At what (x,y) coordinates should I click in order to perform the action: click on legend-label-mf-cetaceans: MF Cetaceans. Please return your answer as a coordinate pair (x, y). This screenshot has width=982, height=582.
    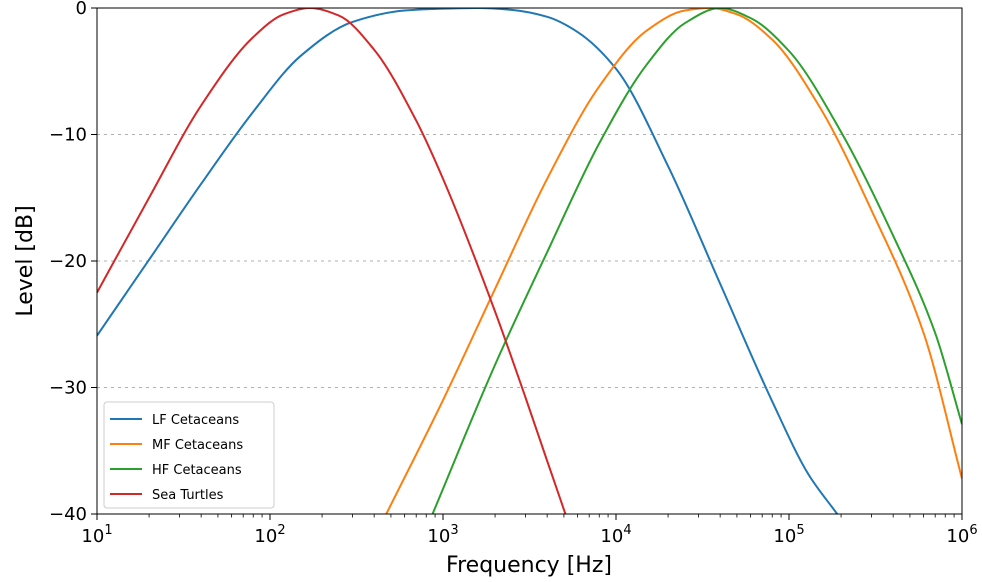
    Looking at the image, I should click on (197, 445).